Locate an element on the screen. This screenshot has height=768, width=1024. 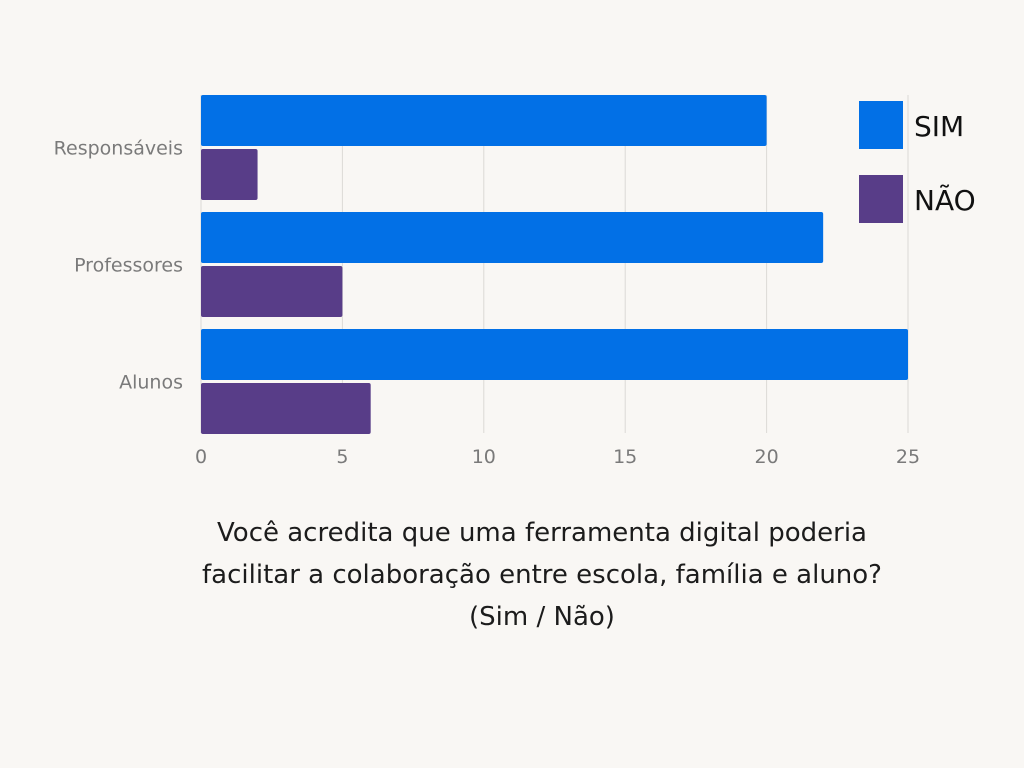
legend-swatch-nao is located at coordinates (881, 199).